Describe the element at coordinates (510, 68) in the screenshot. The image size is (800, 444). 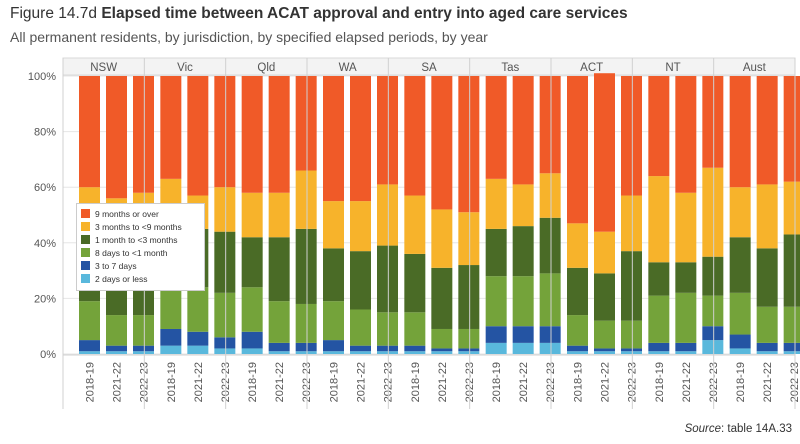
I see `facet-label-tas: Tas` at that location.